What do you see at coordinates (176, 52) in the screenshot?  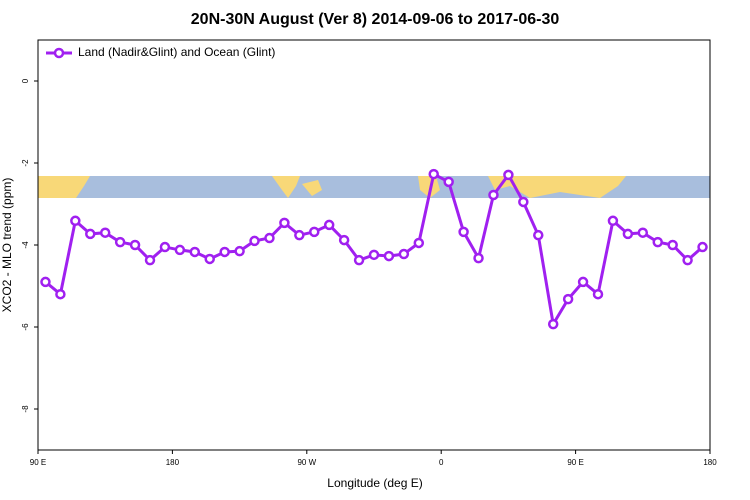 I see `legend-label: Land (Nadir&Glint) and Ocean (Glint)` at bounding box center [176, 52].